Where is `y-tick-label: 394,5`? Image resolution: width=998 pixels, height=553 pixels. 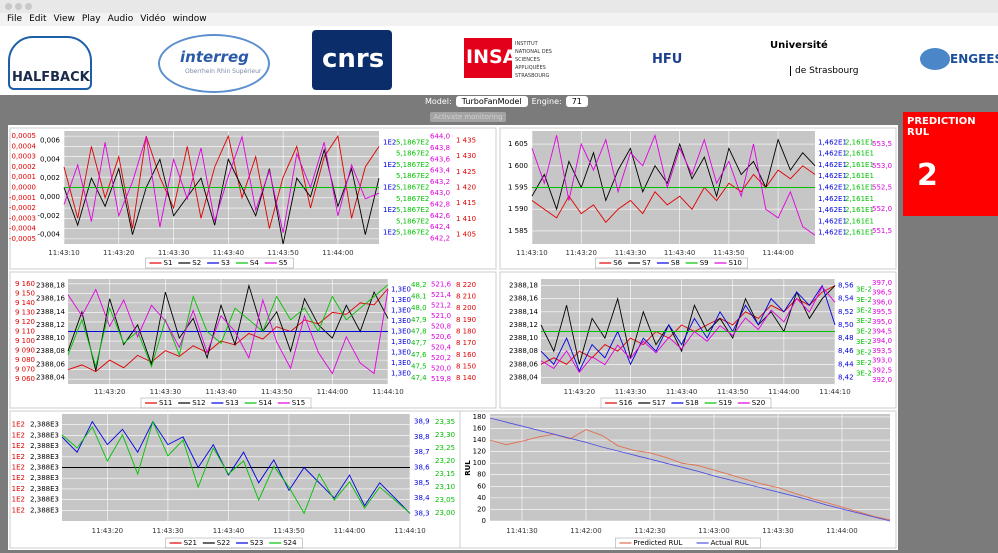 y-tick-label: 394,5 is located at coordinates (882, 332).